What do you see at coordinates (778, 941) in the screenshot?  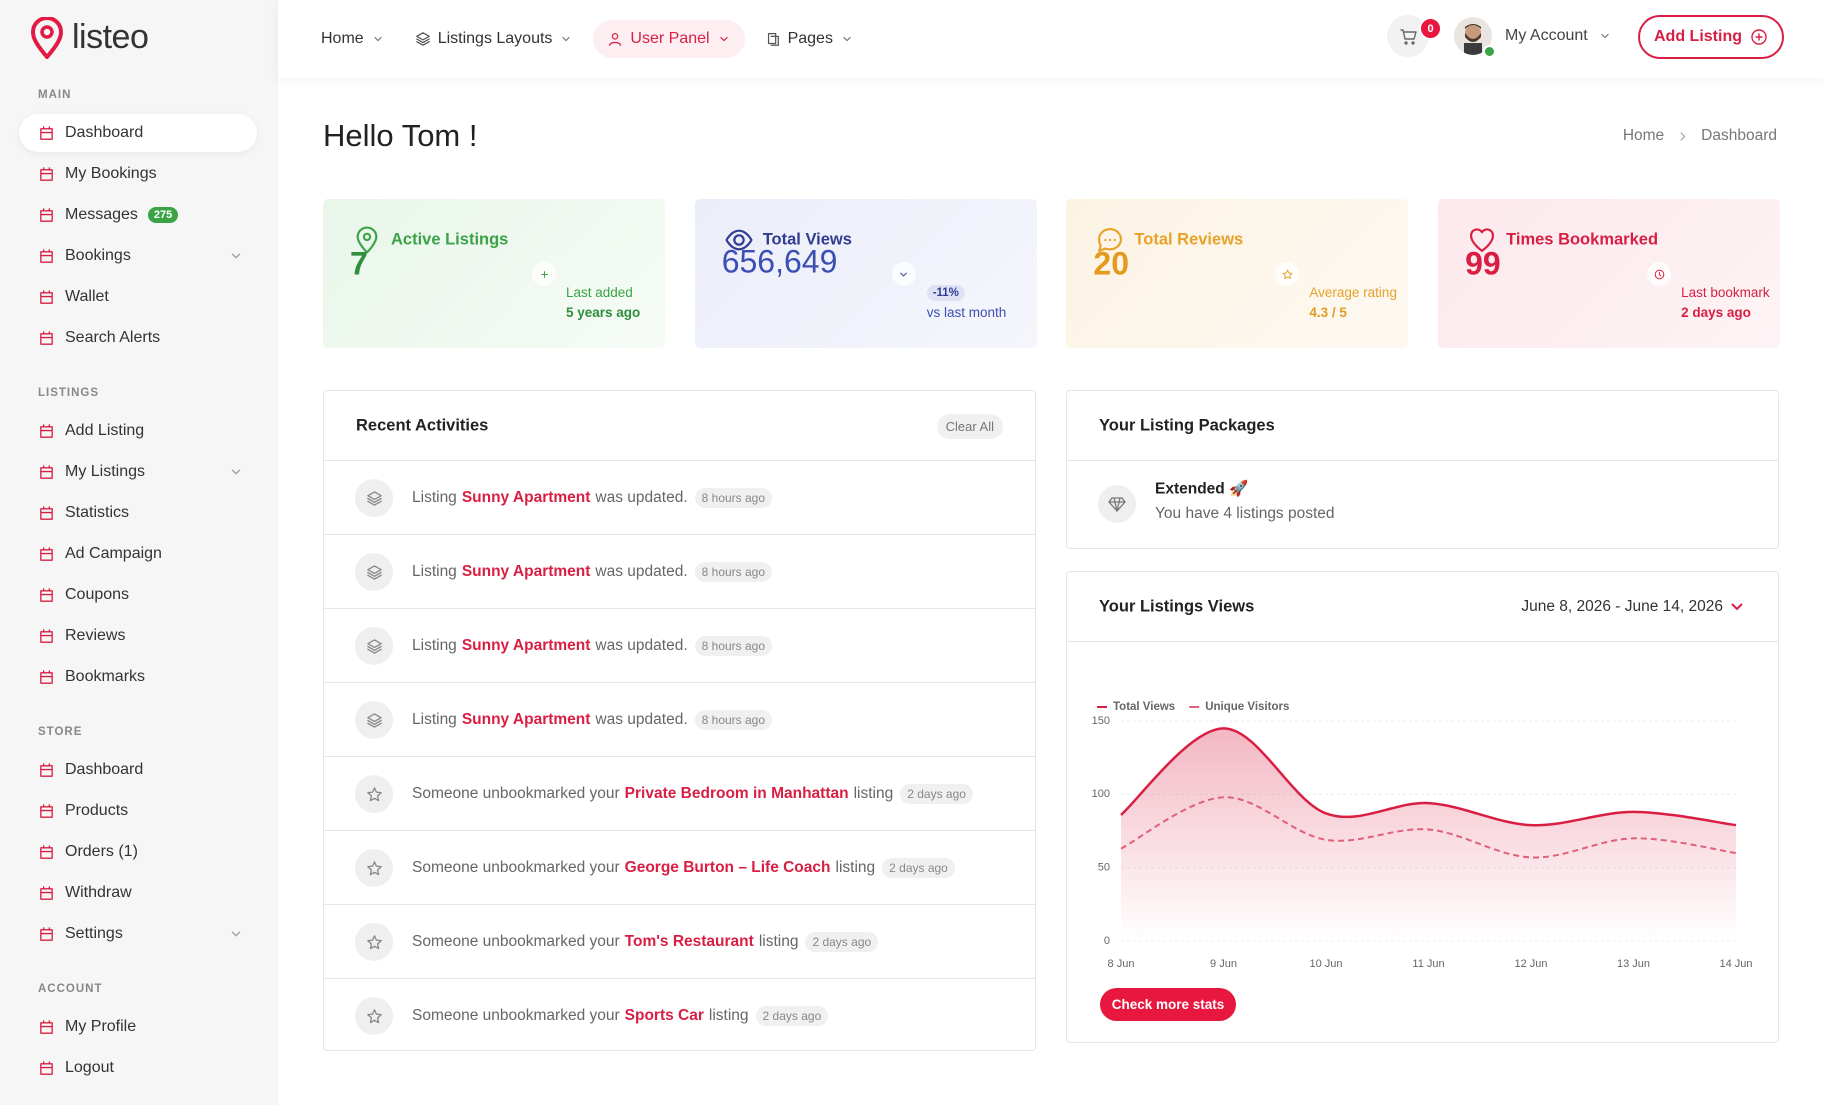 I see `activity-suffix: listing` at bounding box center [778, 941].